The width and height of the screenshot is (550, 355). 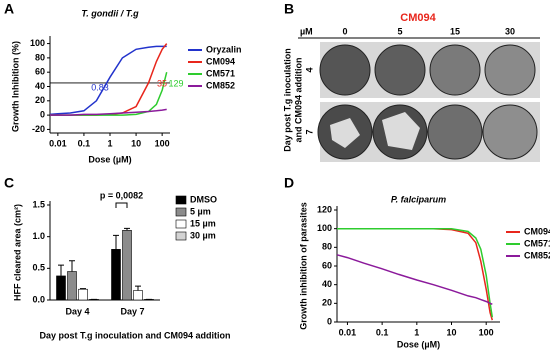 What do you see at coordinates (162, 83) in the screenshot?
I see `annotation: 35` at bounding box center [162, 83].